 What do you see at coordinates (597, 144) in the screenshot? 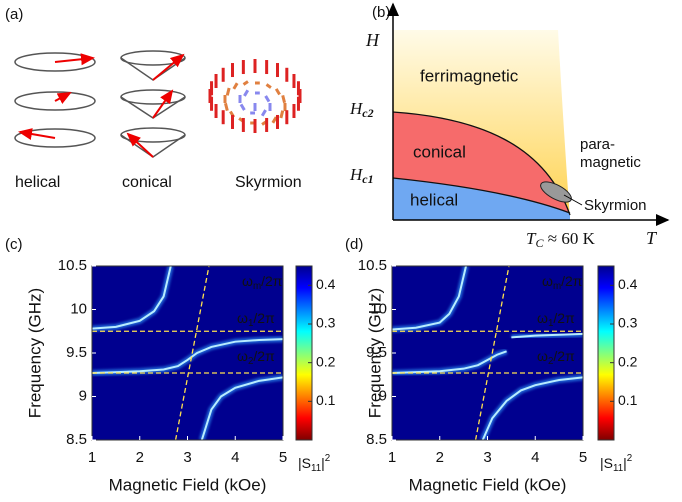
I see `phase-label: para-` at bounding box center [597, 144].